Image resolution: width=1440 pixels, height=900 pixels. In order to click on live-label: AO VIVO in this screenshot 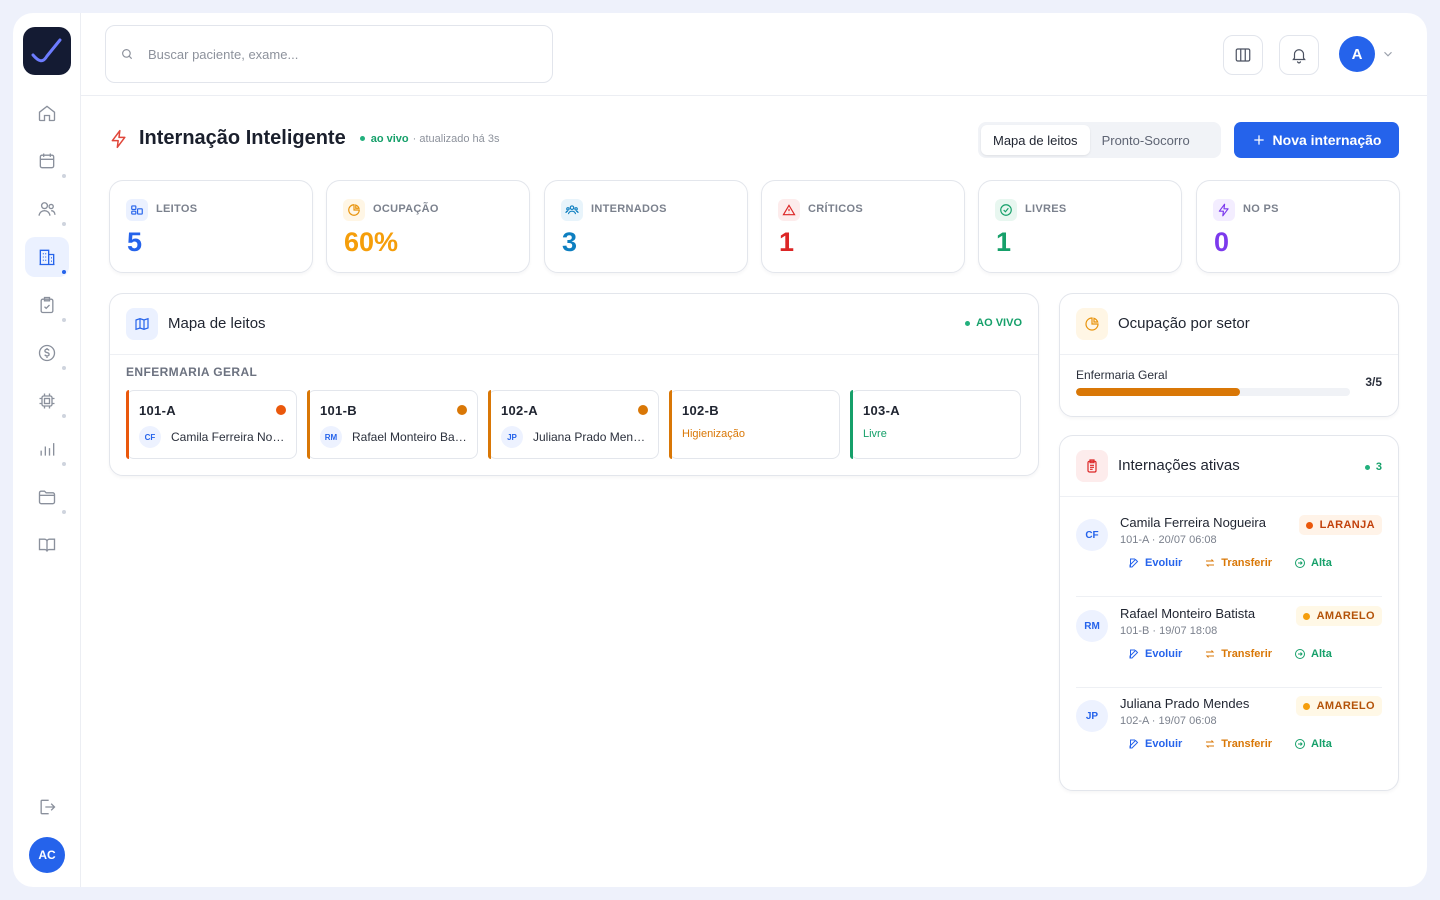, I will do `click(999, 323)`.